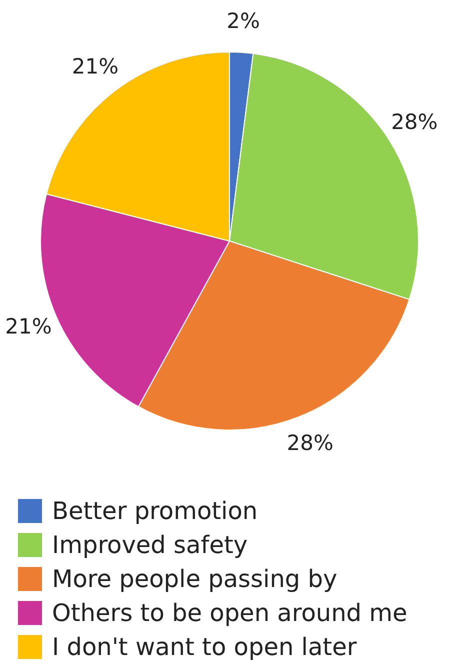  I want to click on legend-label: Better promotion, so click(155, 511).